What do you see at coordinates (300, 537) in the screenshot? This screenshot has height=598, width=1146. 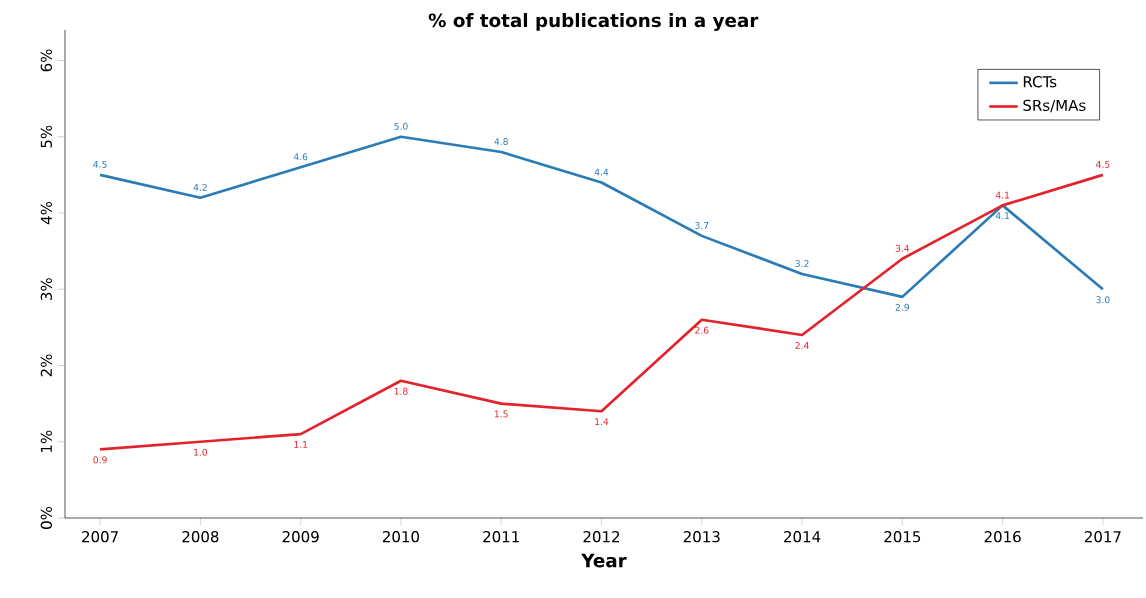 I see `x-tick-label: 2009` at bounding box center [300, 537].